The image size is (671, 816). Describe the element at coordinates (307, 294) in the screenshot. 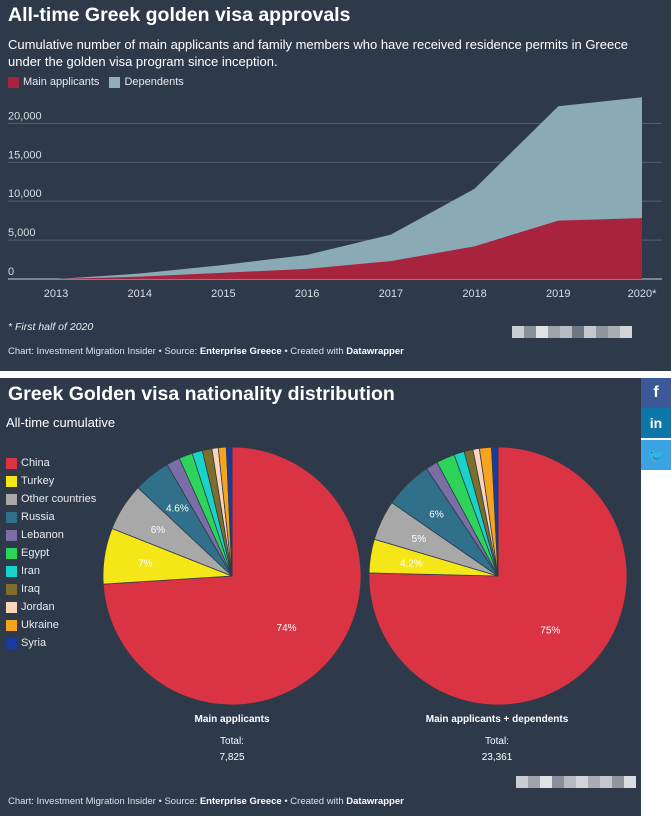

I see `x-tick-label: 2016` at that location.